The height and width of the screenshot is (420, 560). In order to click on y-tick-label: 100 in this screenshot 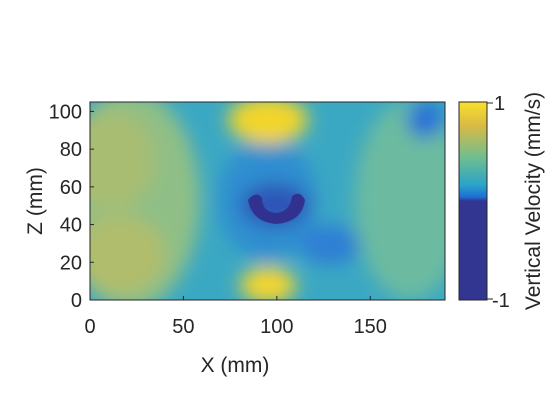, I will do `click(65, 112)`.